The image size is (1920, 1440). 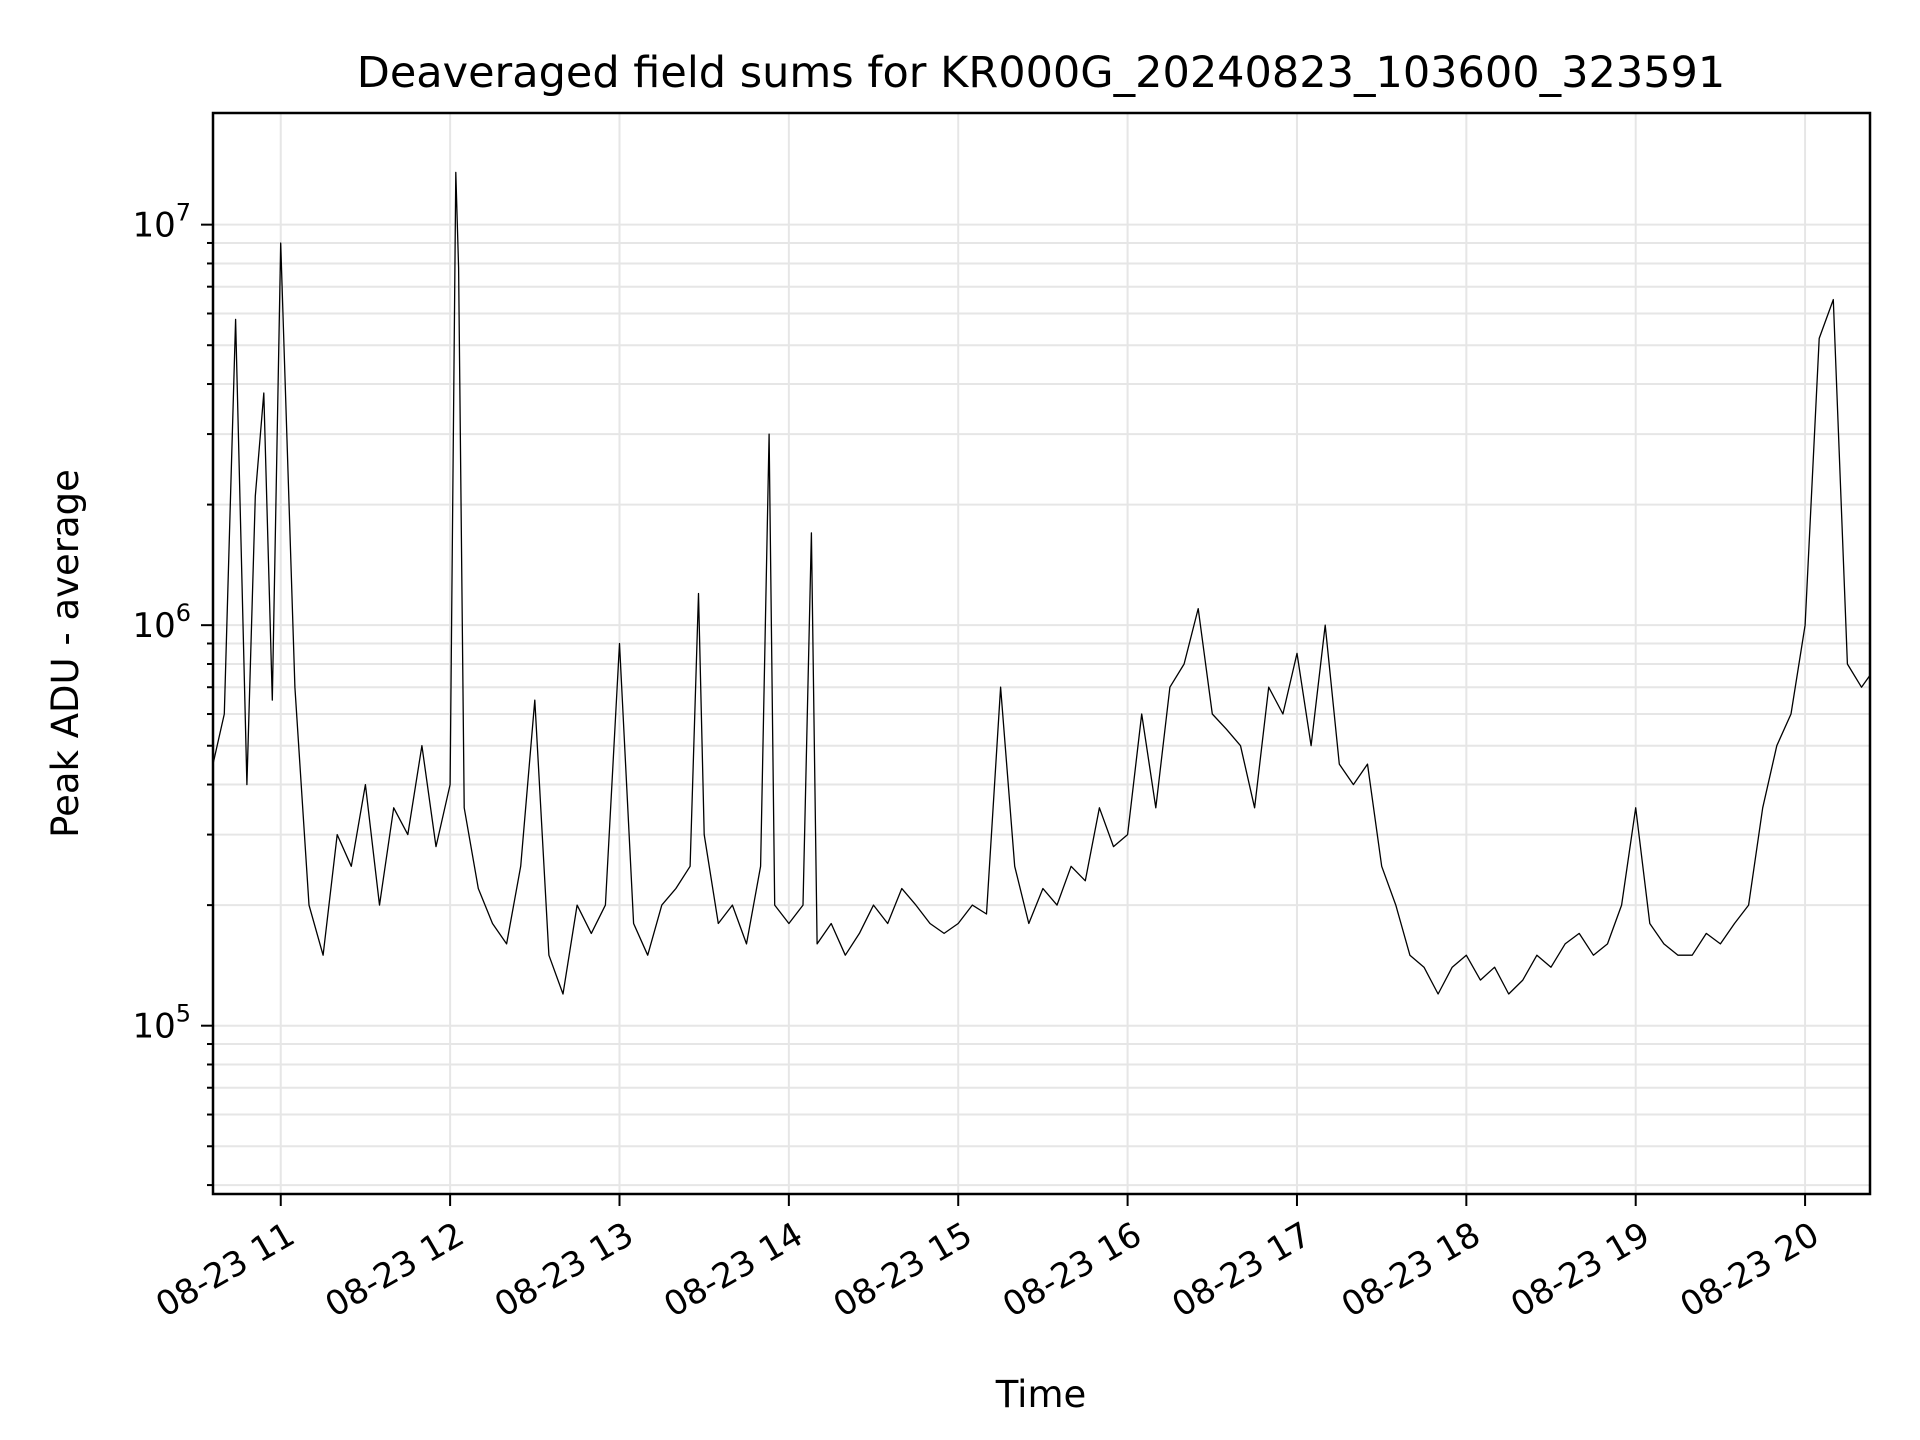 I want to click on x-axis-label: Time, so click(x=1041, y=1394).